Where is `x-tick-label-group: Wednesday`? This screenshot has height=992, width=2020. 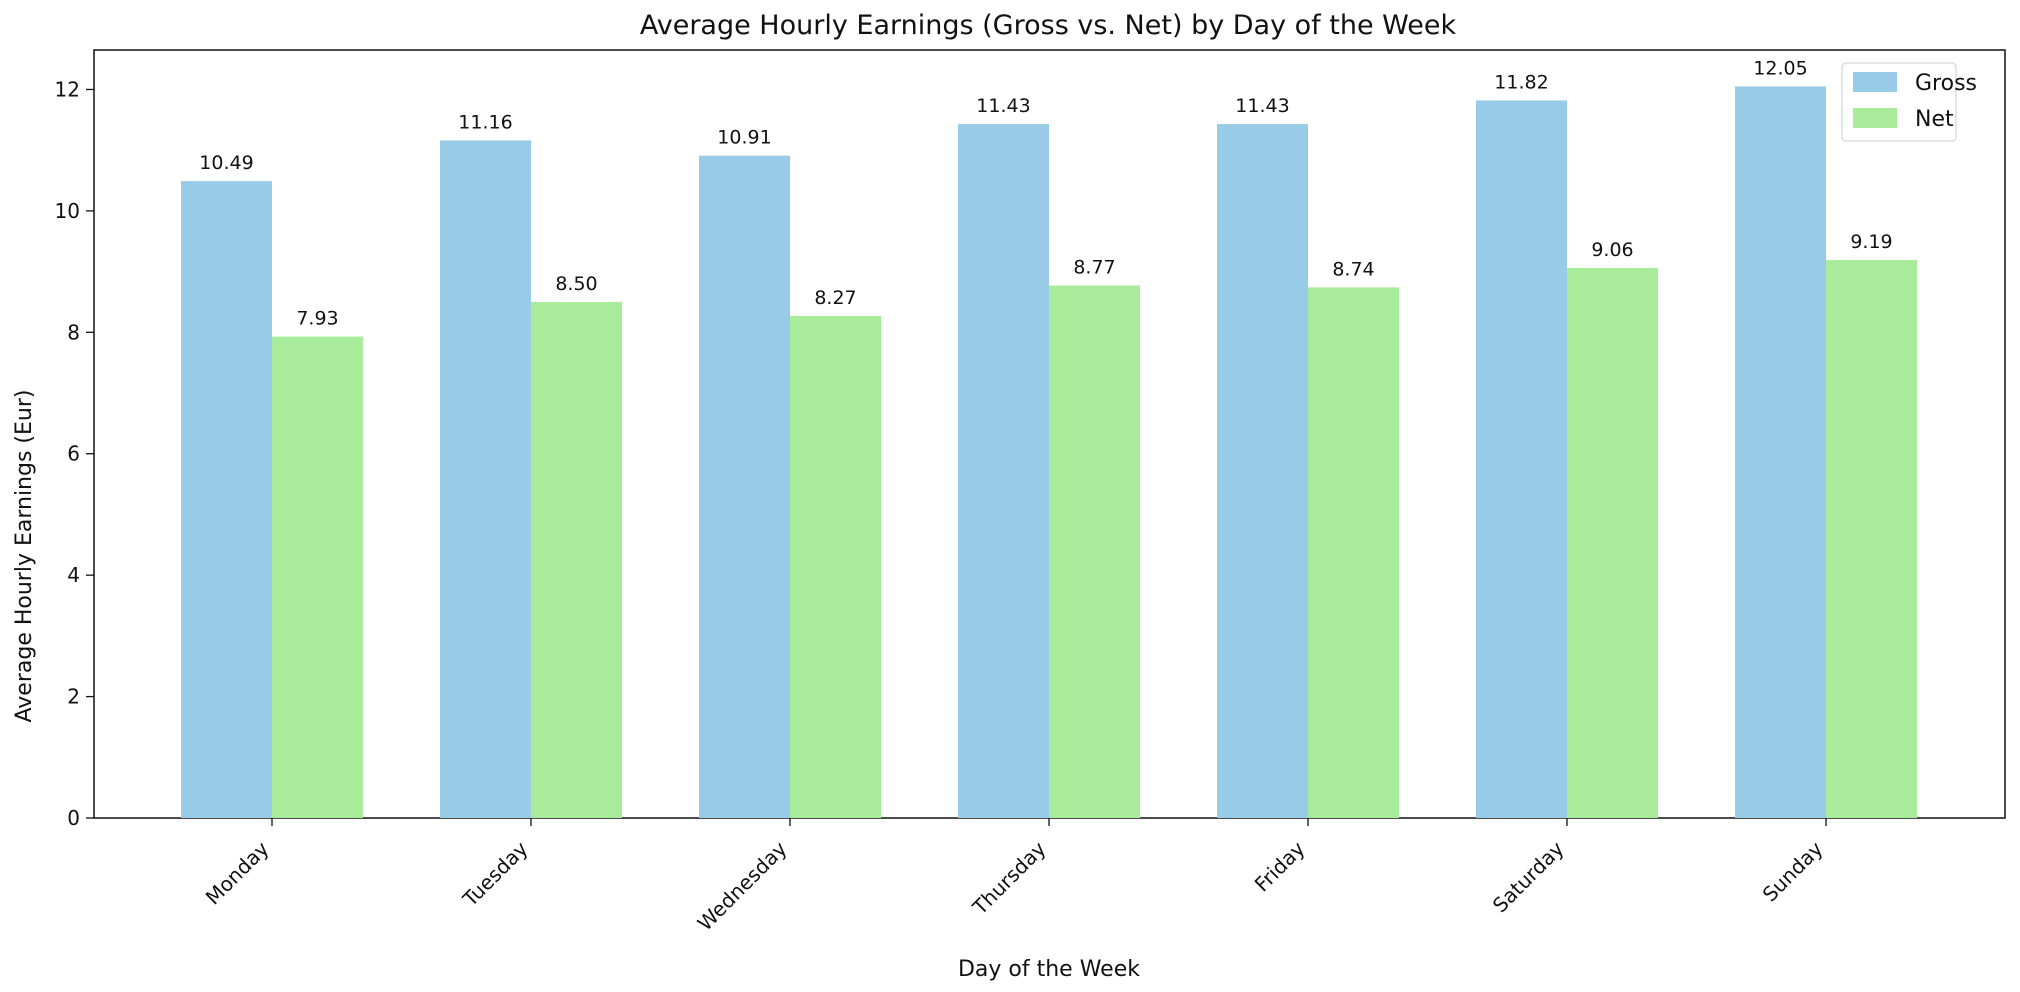
x-tick-label-group: Wednesday is located at coordinates (742, 885).